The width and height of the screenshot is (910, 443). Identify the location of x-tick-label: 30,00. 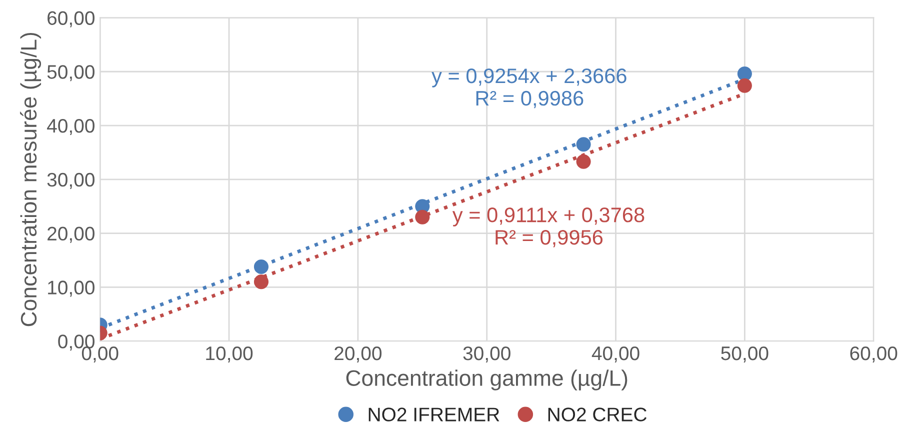
(486, 354).